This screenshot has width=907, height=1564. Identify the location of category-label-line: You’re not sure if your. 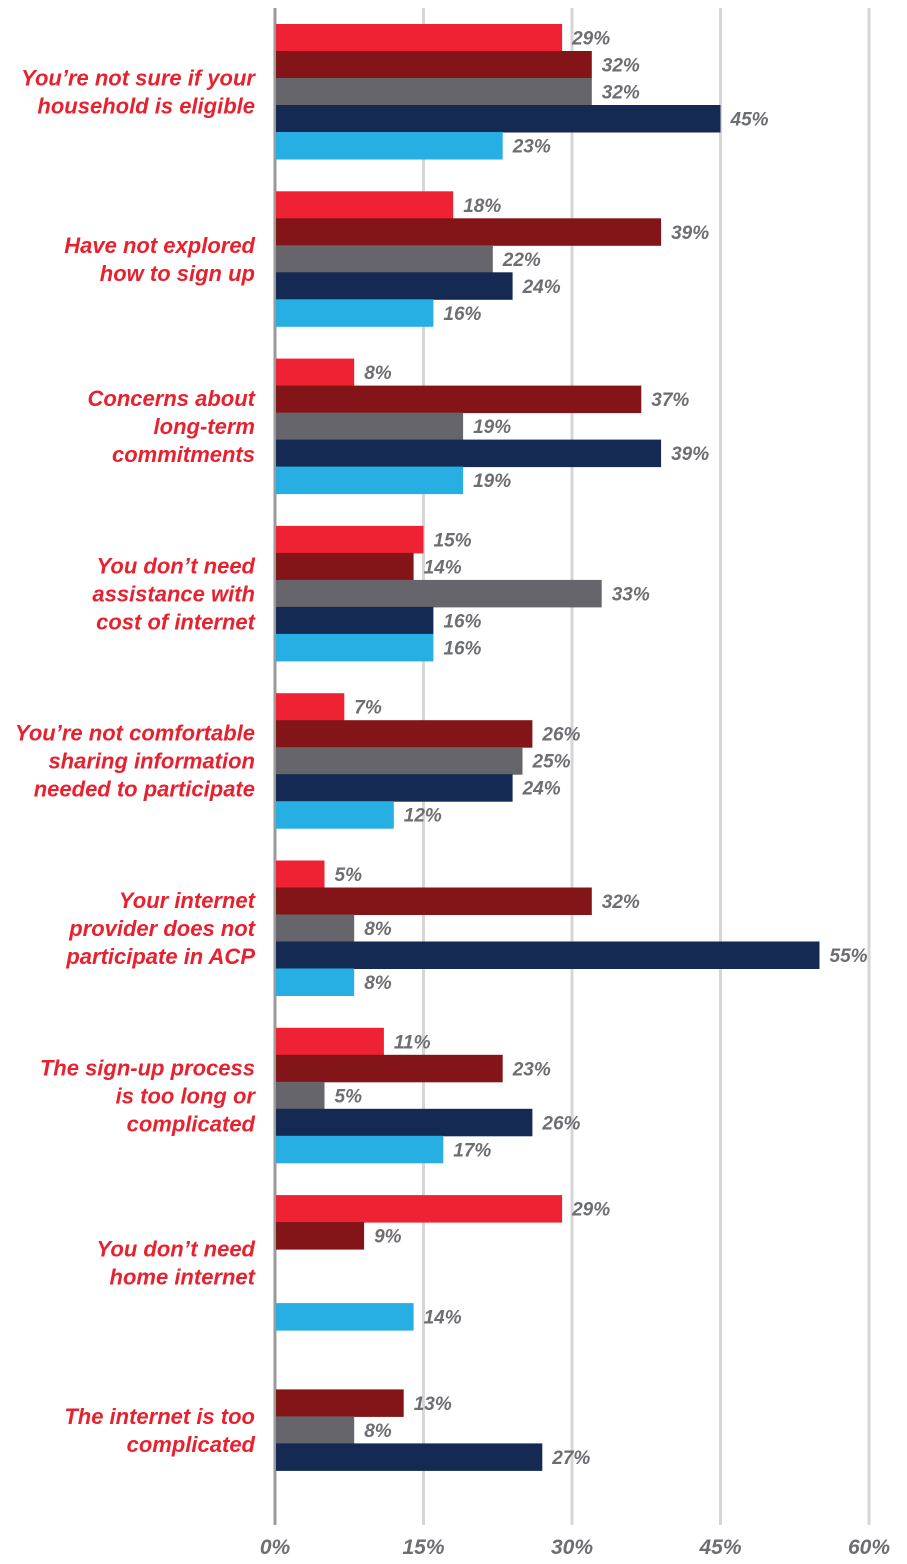
(138, 78).